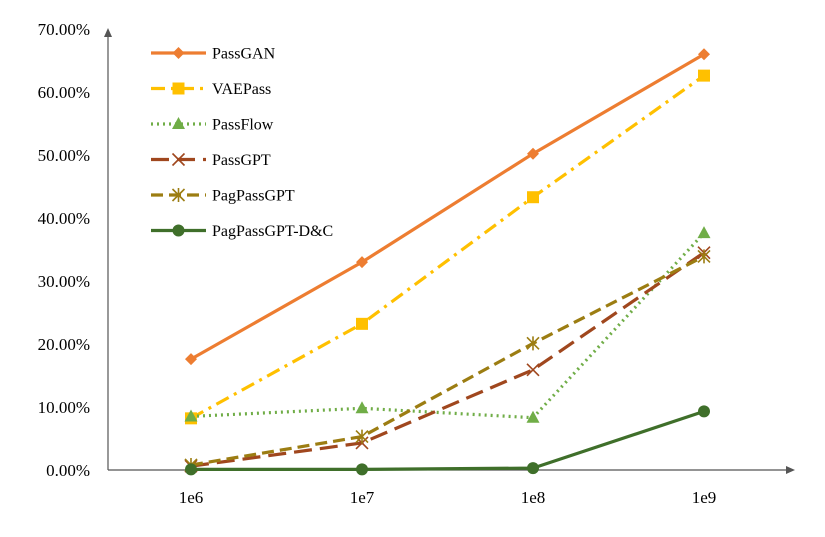 The width and height of the screenshot is (825, 537). What do you see at coordinates (191, 497) in the screenshot?
I see `x-tick-label: 1e6` at bounding box center [191, 497].